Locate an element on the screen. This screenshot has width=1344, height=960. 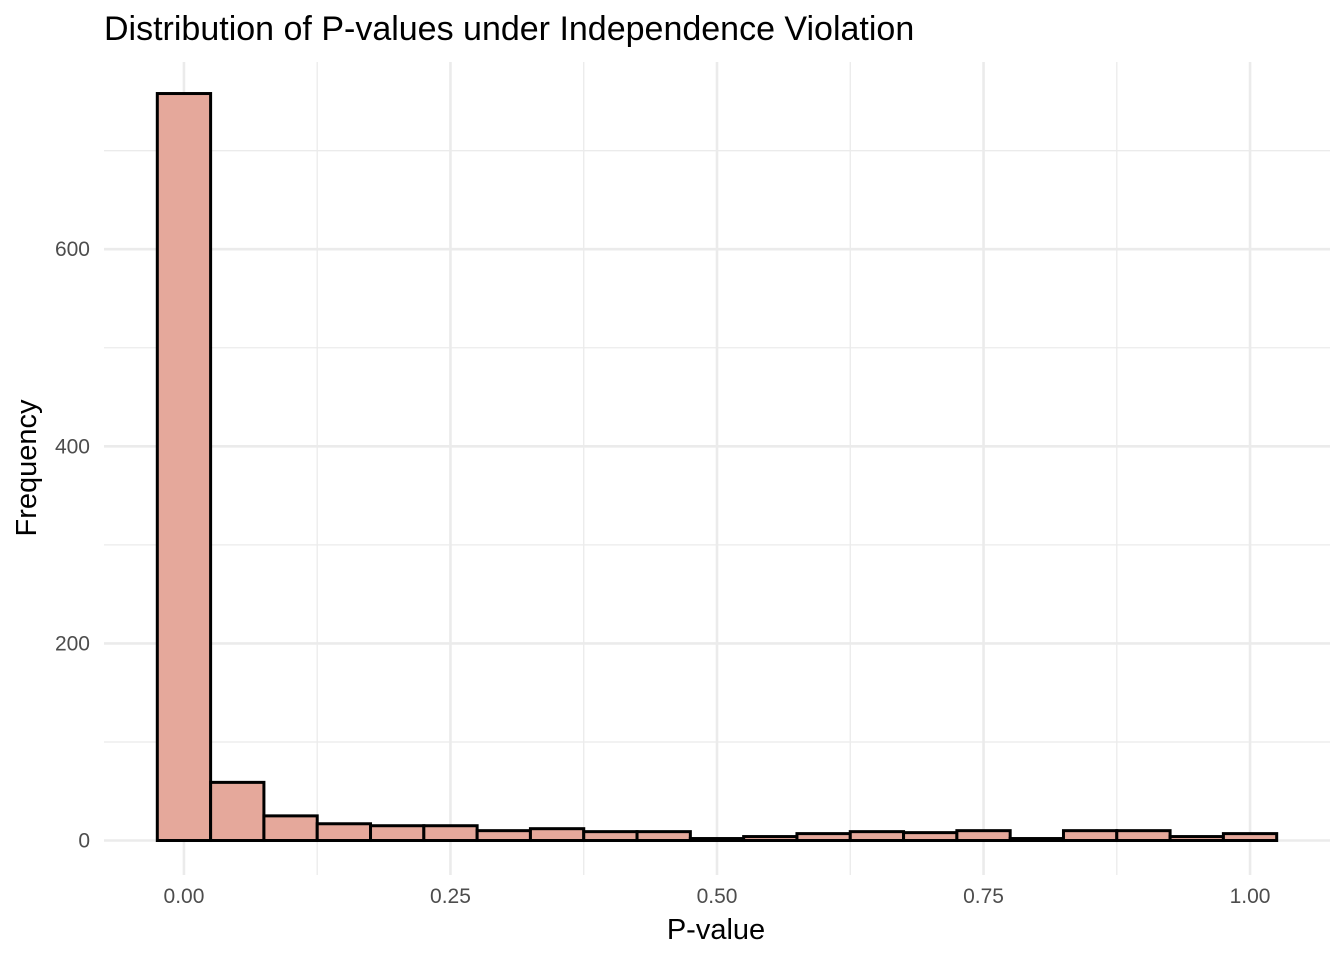
y-tick-label: 400 is located at coordinates (72, 446).